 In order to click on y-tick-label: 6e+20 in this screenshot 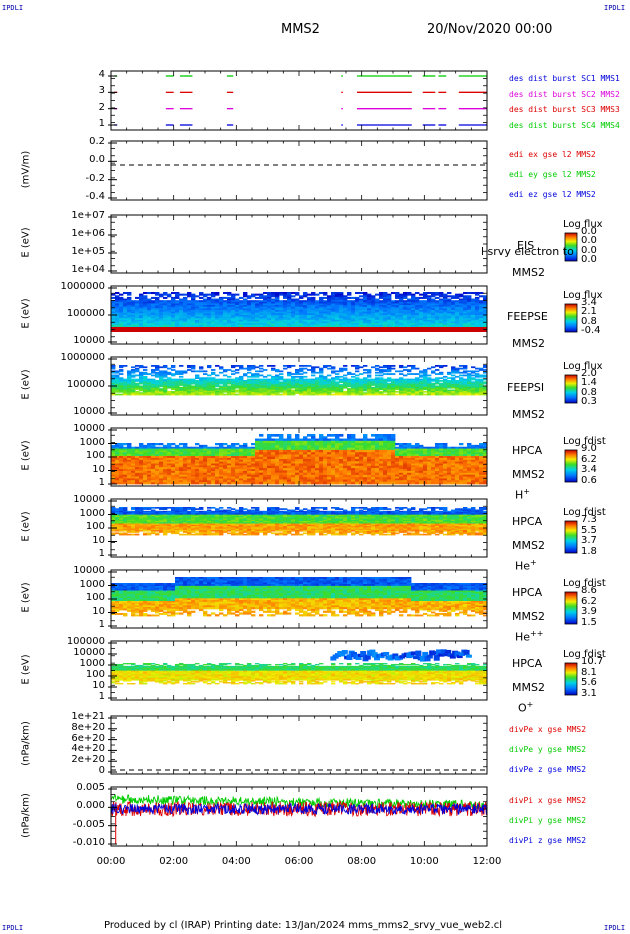, I will do `click(88, 738)`.